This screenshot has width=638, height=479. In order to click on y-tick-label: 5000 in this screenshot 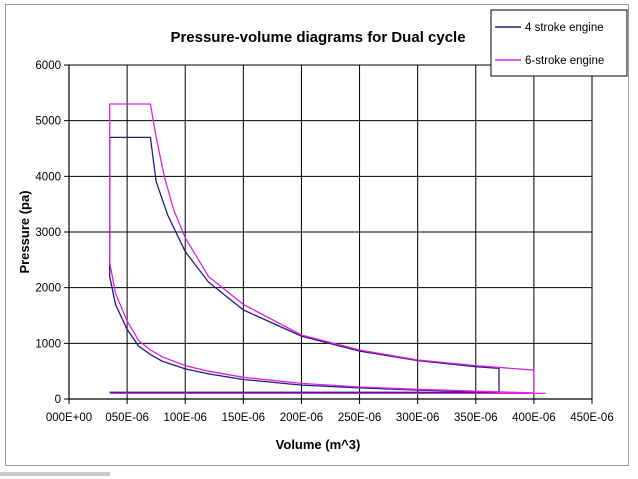, I will do `click(48, 122)`.